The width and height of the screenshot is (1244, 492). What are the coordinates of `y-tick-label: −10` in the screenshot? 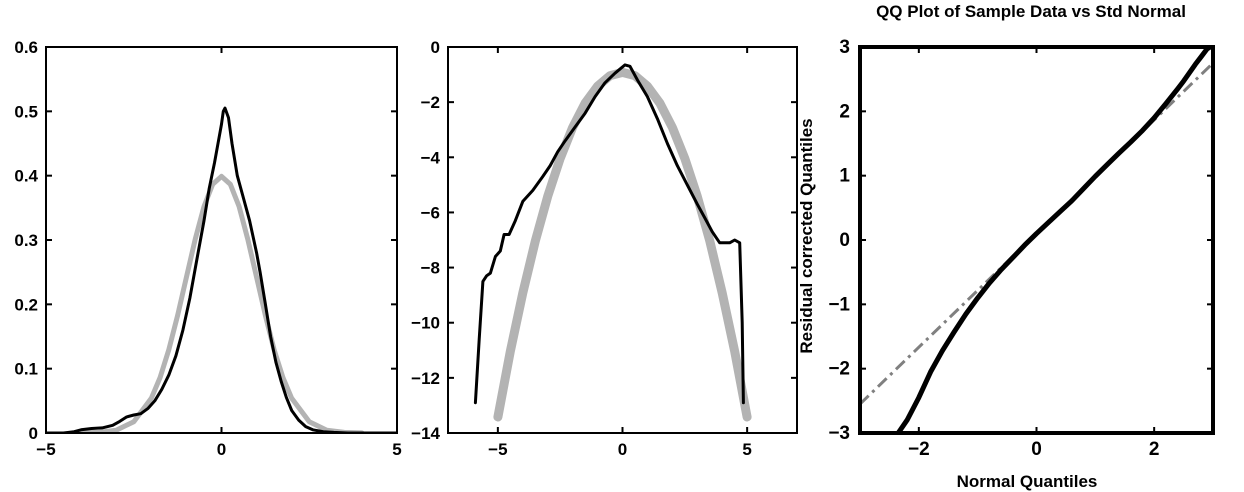 It's located at (425, 323).